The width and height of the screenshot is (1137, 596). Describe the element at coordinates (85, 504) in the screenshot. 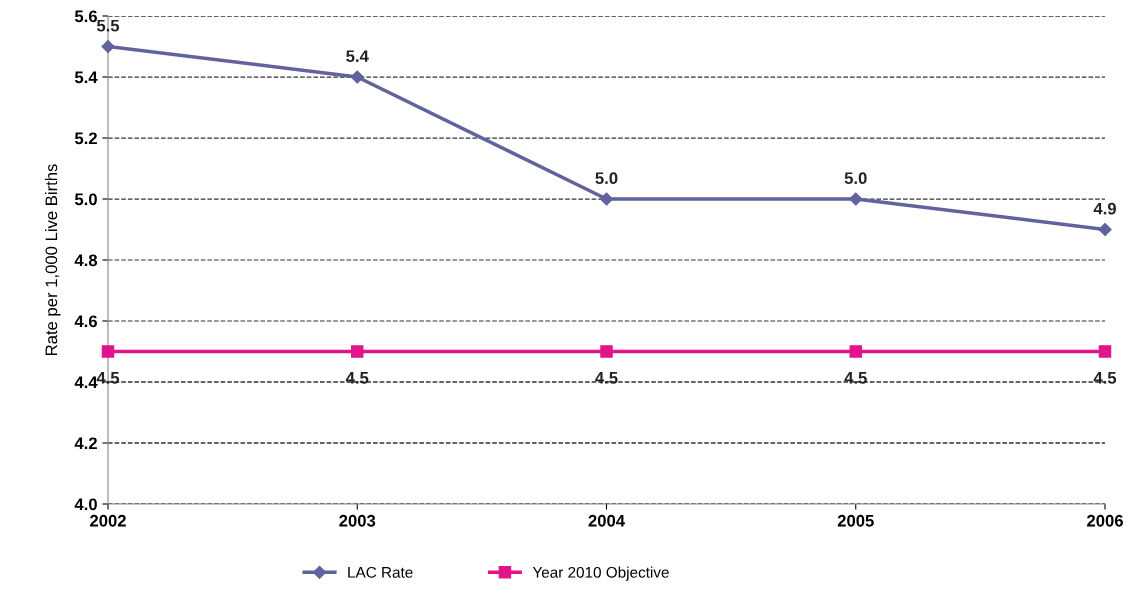

I see `y-tick-label: 4.0` at that location.